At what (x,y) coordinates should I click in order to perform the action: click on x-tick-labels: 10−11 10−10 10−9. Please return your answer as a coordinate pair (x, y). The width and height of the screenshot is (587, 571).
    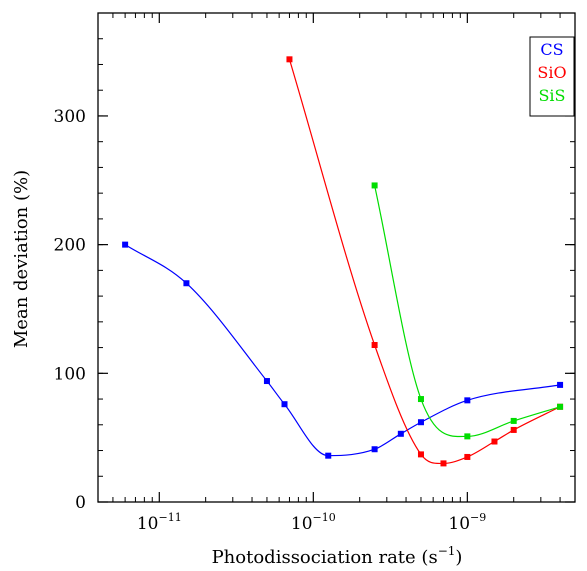
    Looking at the image, I should click on (311, 522).